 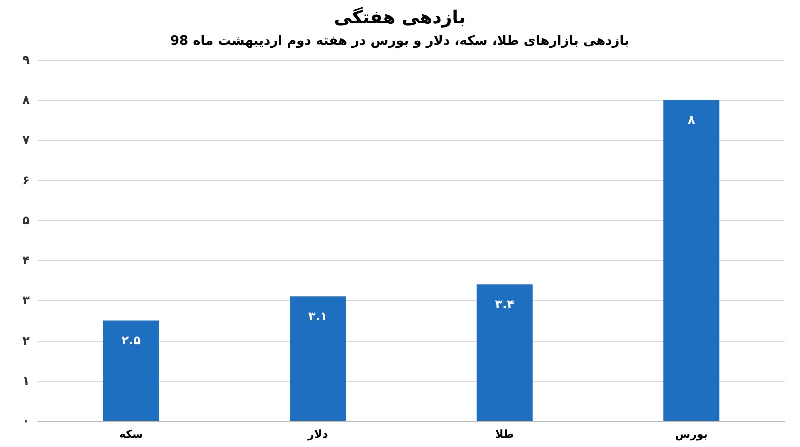 I want to click on chart-subtitle: بازدهی بازارهای طلا، سکه، دلار و بورس در هفته دوم اردیبهشت ماه 98, so click(x=400, y=41).